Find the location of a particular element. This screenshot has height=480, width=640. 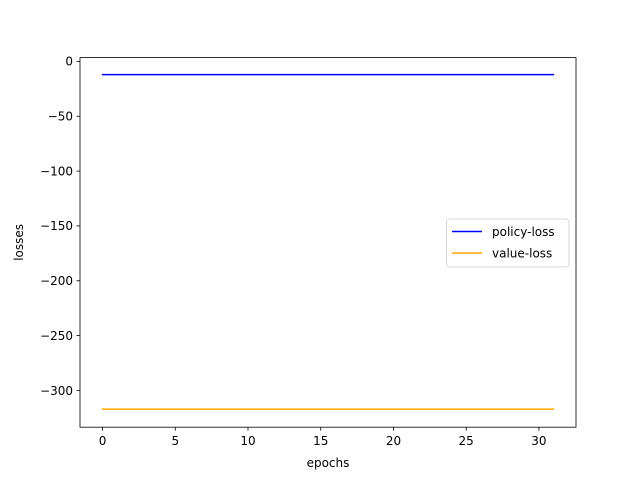

x-tick-label: 15 is located at coordinates (320, 441).